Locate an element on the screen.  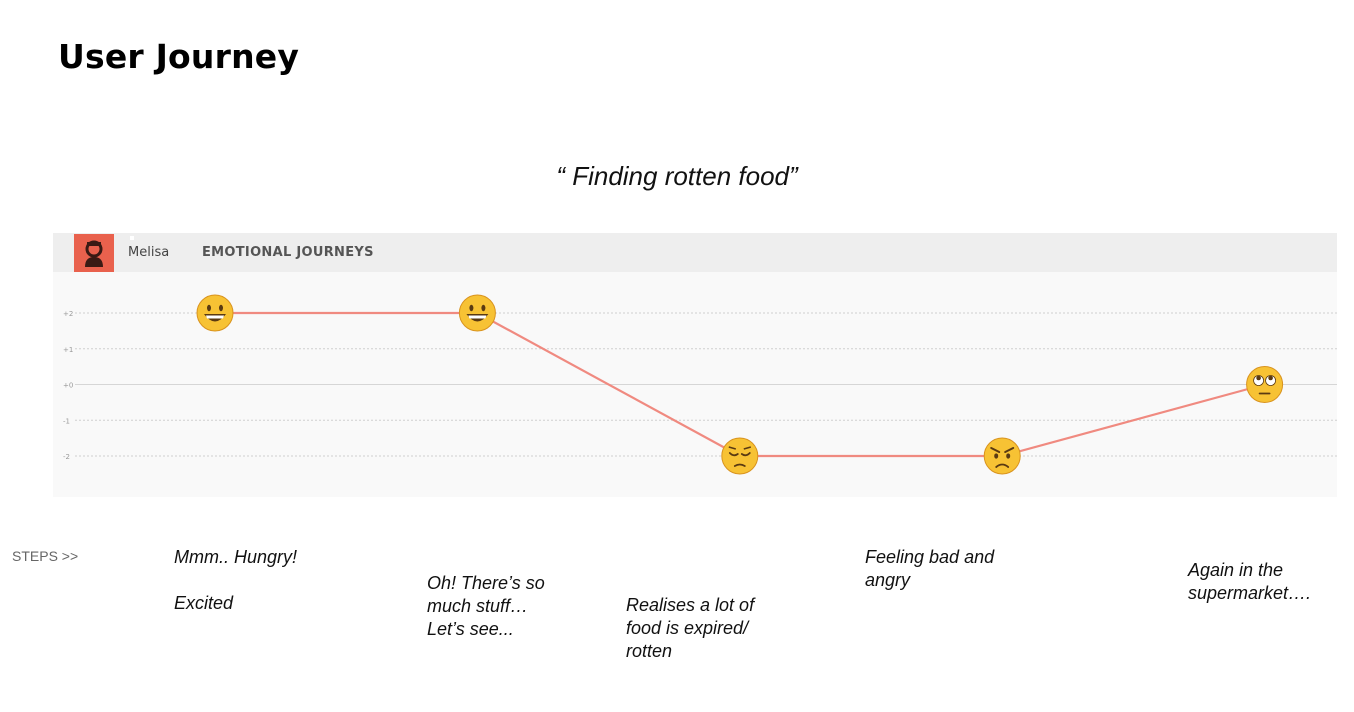
angry-face-icon is located at coordinates (1002, 457).